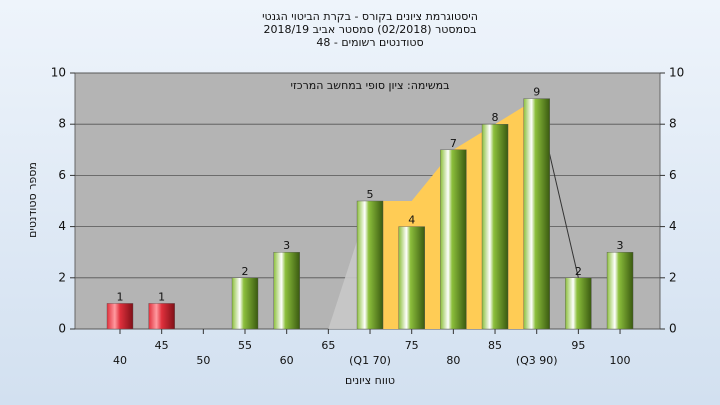 This screenshot has height=405, width=720. What do you see at coordinates (453, 360) in the screenshot?
I see `x-tick-label: 80` at bounding box center [453, 360].